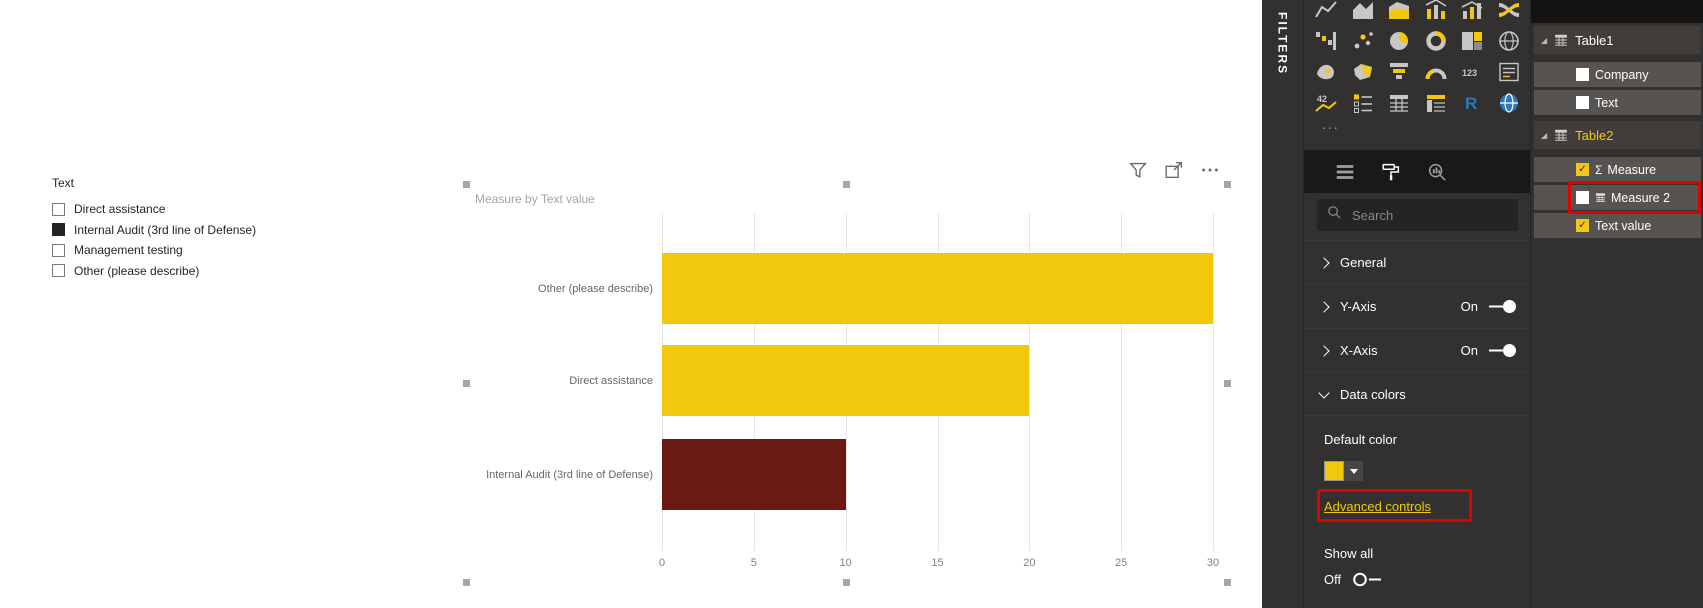 Image resolution: width=1703 pixels, height=608 pixels. I want to click on line-clustered-column-combo-icon, so click(1472, 11).